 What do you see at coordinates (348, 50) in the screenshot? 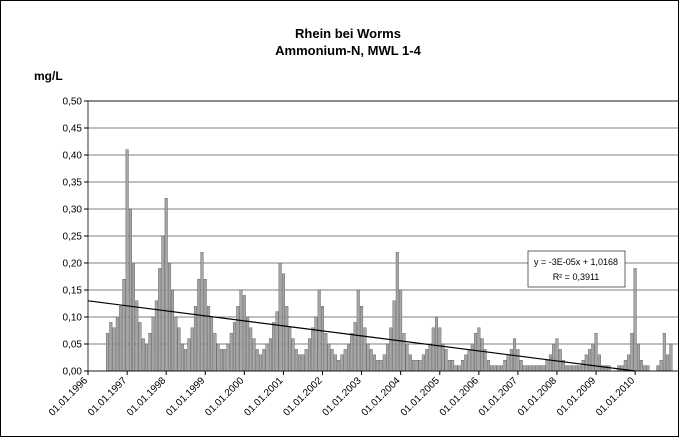
I see `chart-subtitle: Ammonium-N, MWL 1-4` at bounding box center [348, 50].